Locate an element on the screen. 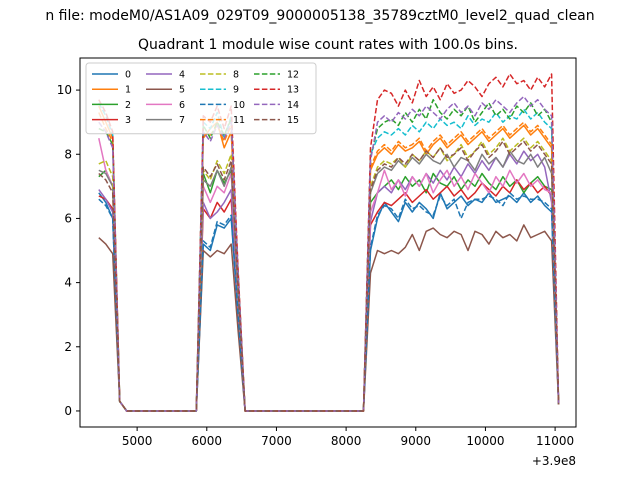 This screenshot has width=640, height=480. legend-label: 8 is located at coordinates (236, 75).